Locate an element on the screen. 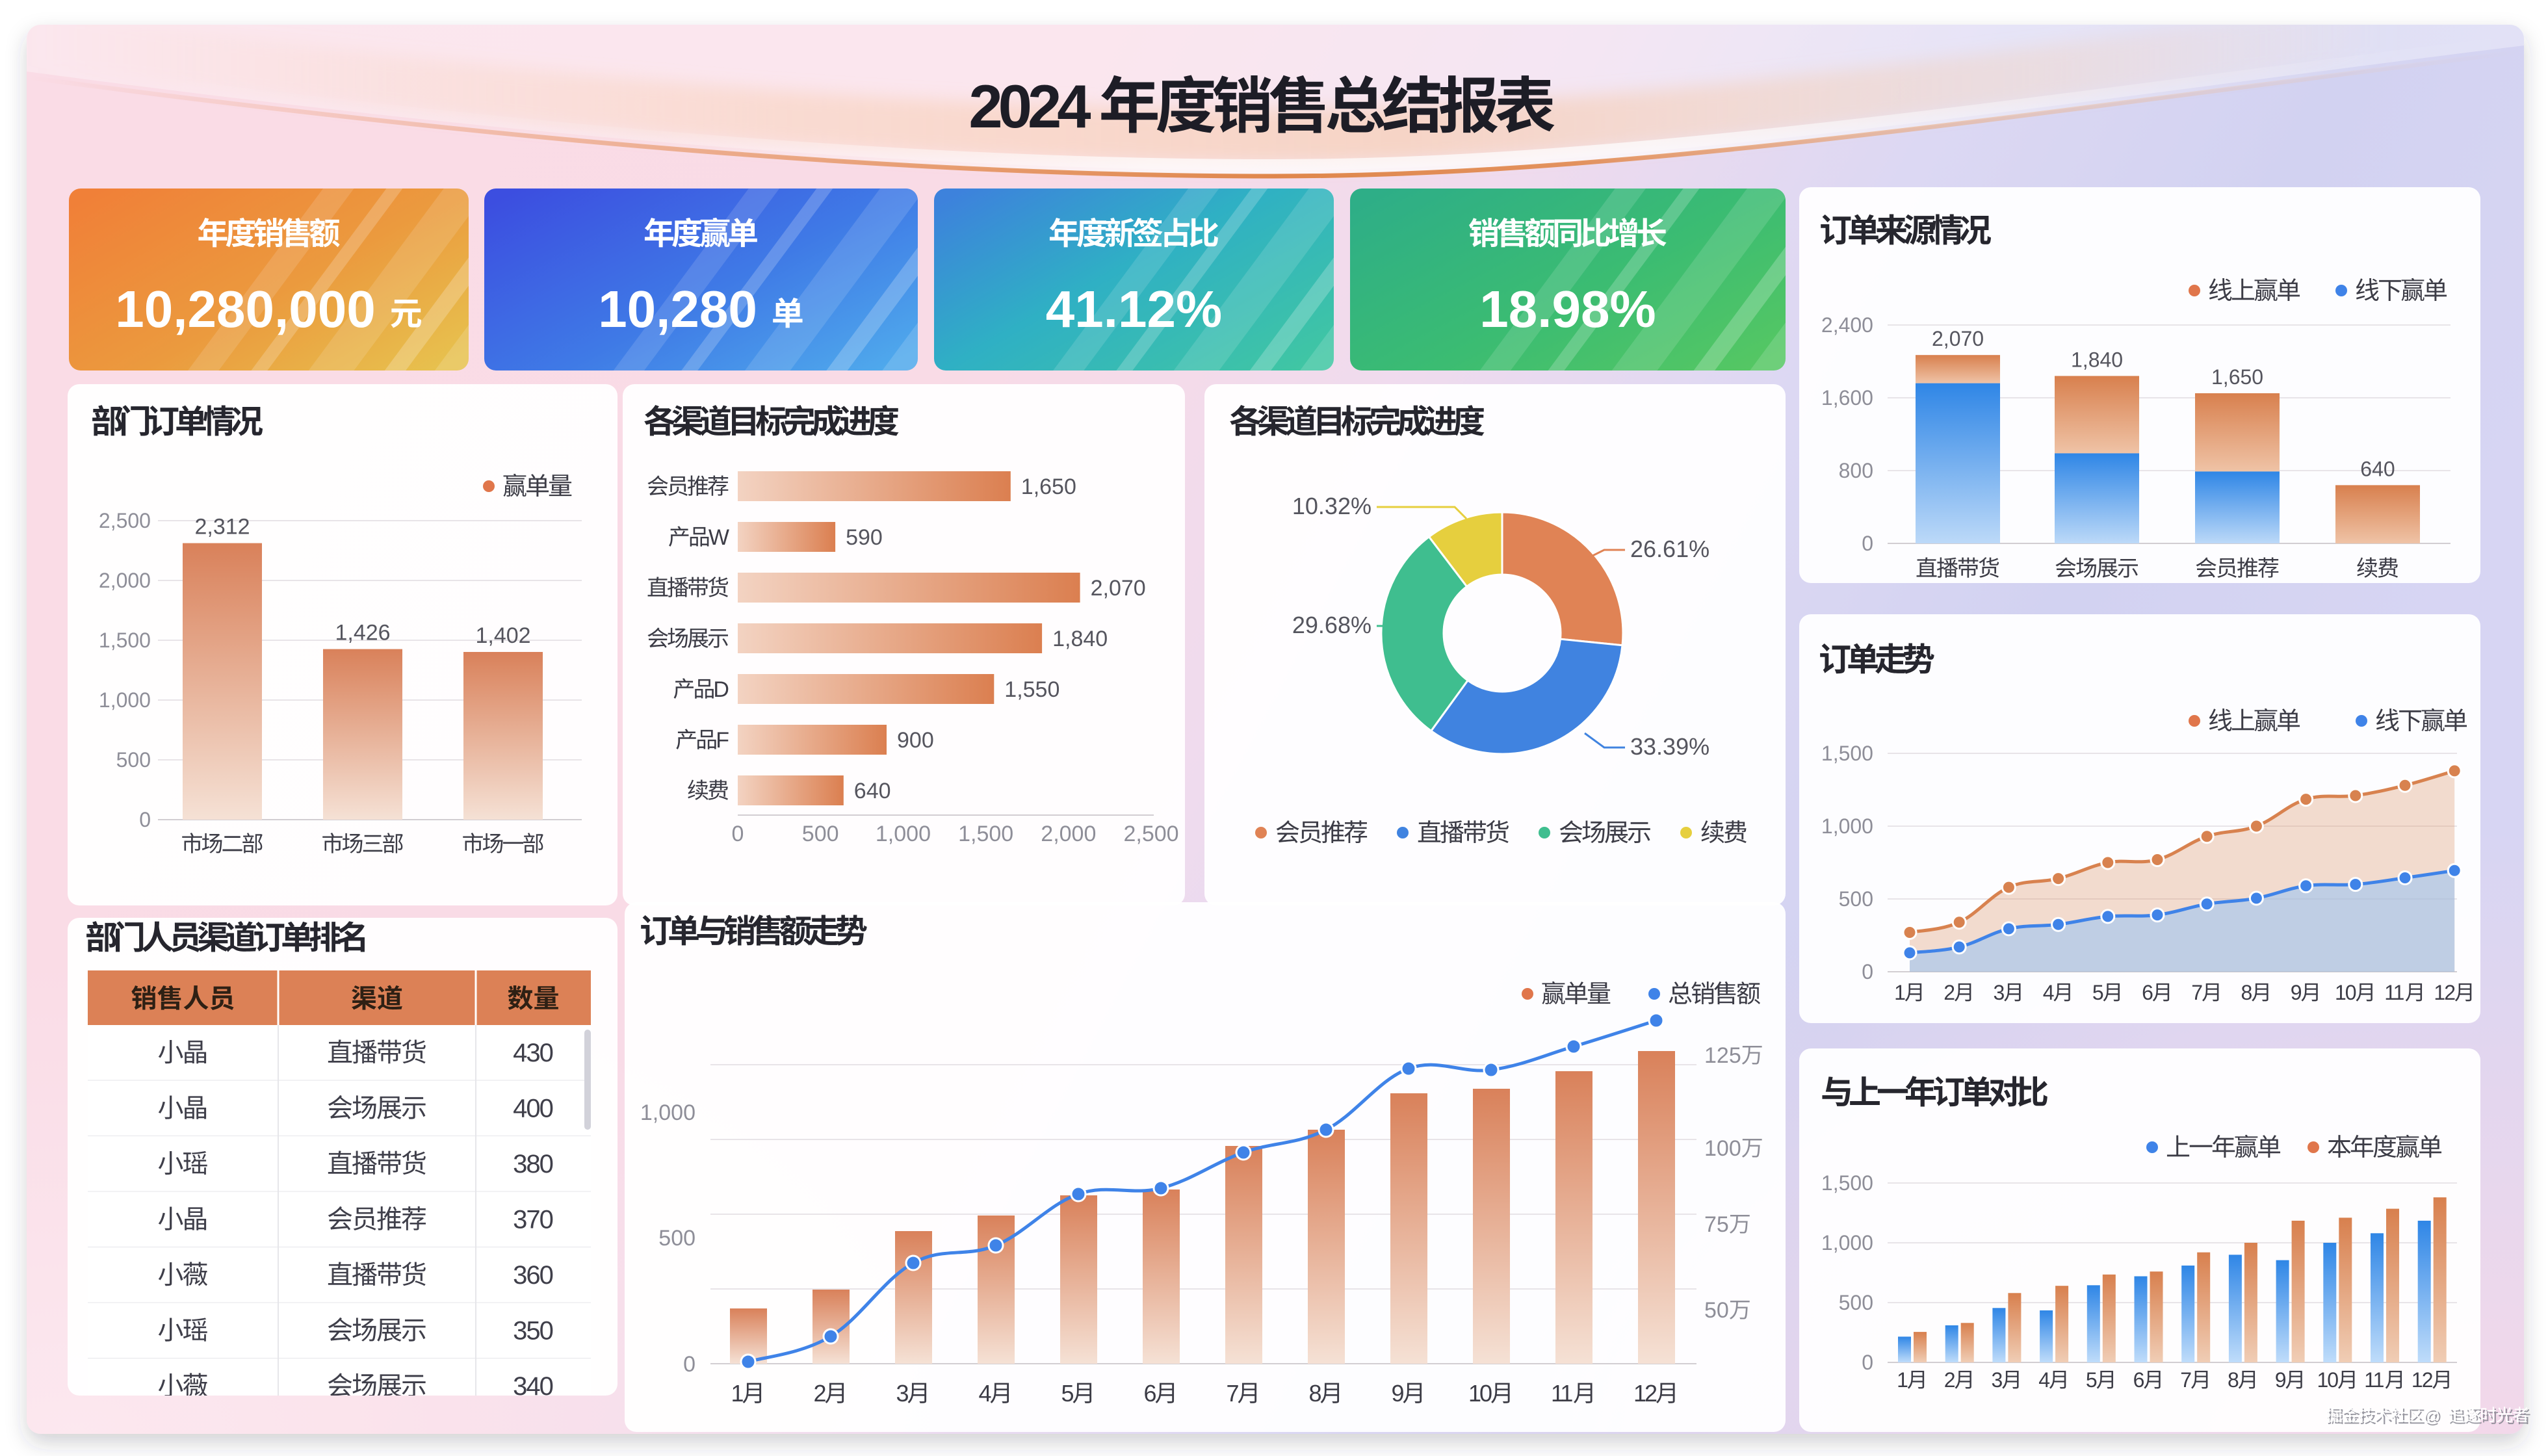  svg-text: 1,600 is located at coordinates (1847, 398).